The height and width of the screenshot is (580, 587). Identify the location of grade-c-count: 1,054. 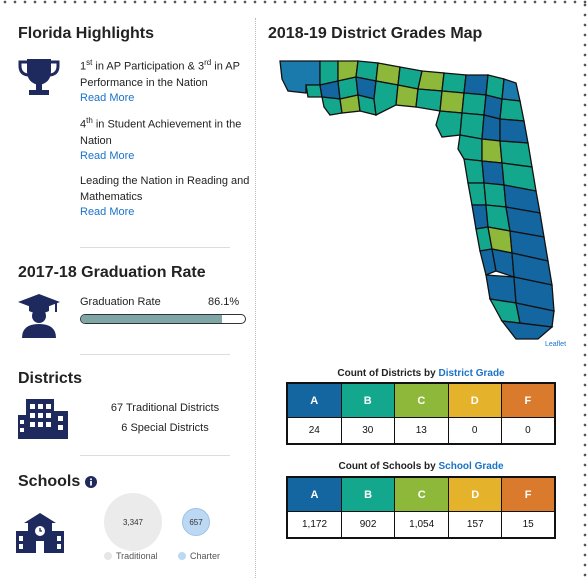
(422, 525).